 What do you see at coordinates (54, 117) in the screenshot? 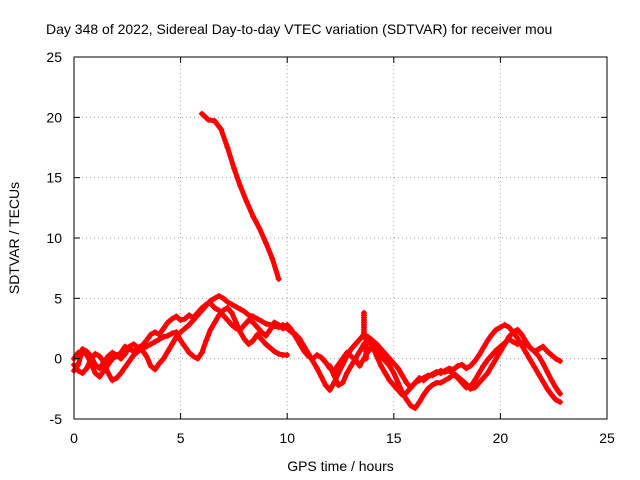
I see `y-tick-label: 20` at bounding box center [54, 117].